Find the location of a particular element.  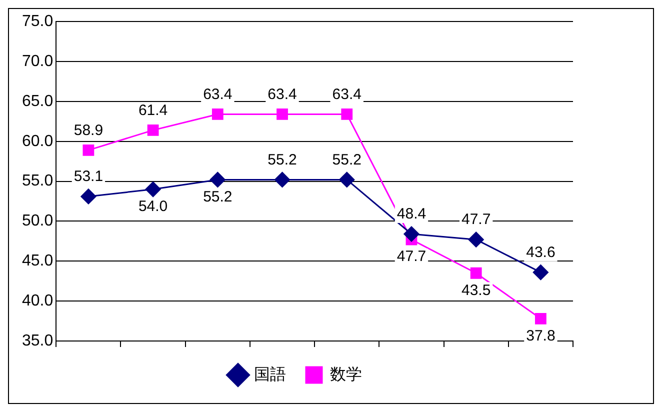

data-label: 53.1 is located at coordinates (89, 177).